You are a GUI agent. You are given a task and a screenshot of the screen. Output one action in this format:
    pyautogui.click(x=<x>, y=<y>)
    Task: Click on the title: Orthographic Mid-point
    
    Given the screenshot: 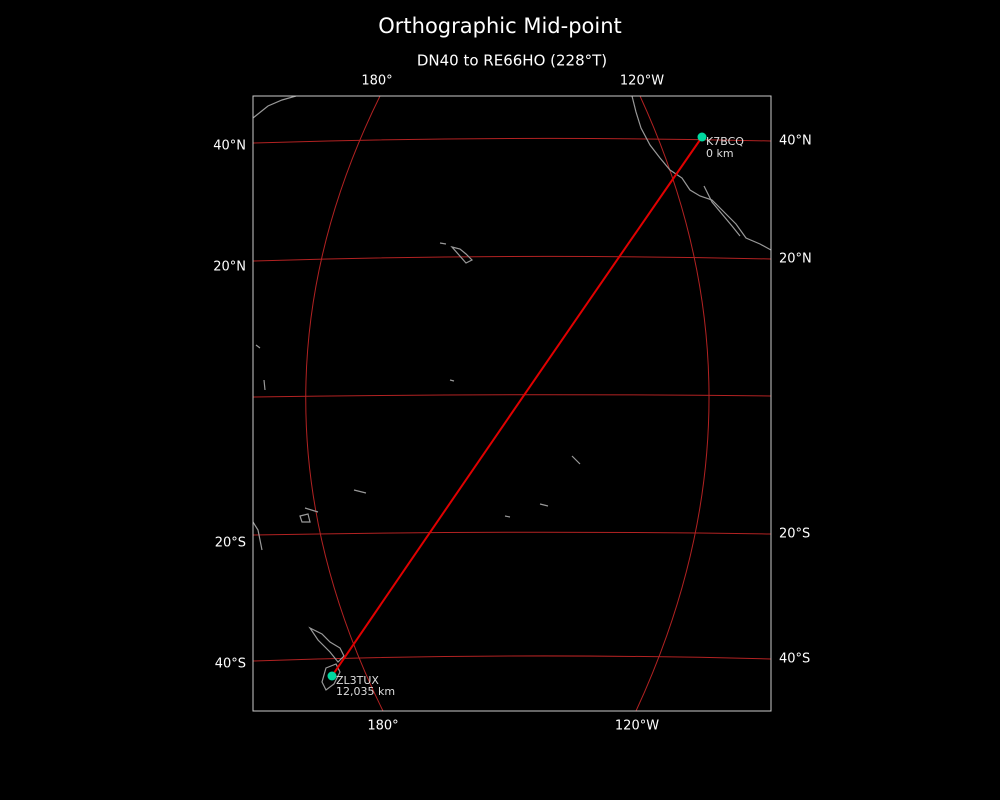 What is the action you would take?
    pyautogui.click(x=500, y=26)
    